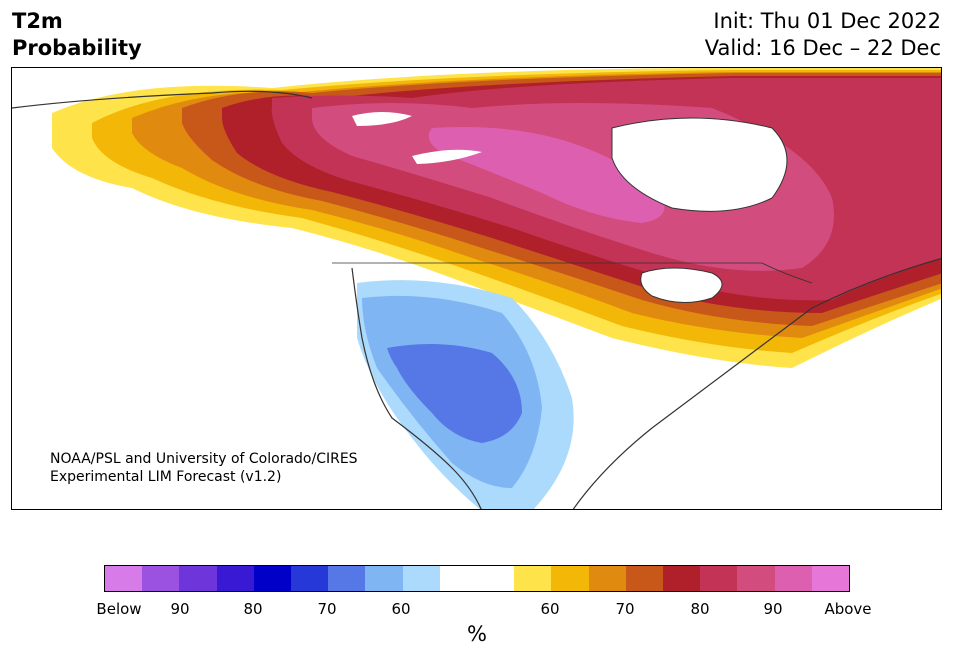 Image resolution: width=953 pixels, height=659 pixels. I want to click on credit-line-2: Experimental LIM Forecast (v1.2), so click(166, 477).